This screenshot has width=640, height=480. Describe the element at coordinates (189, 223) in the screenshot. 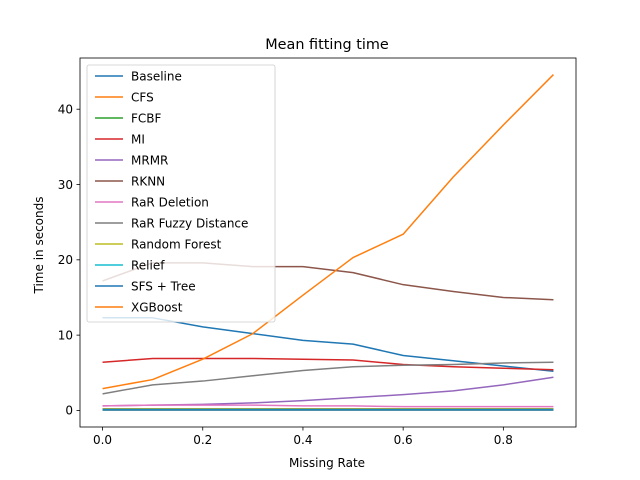

I see `legend-entry: RaR Fuzzy Distance` at that location.